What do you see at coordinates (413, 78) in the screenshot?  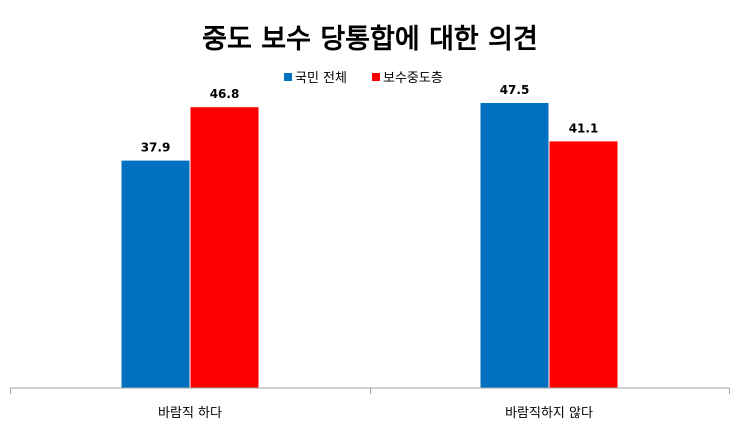 I see `legend-label-1: 보수중도층` at bounding box center [413, 78].